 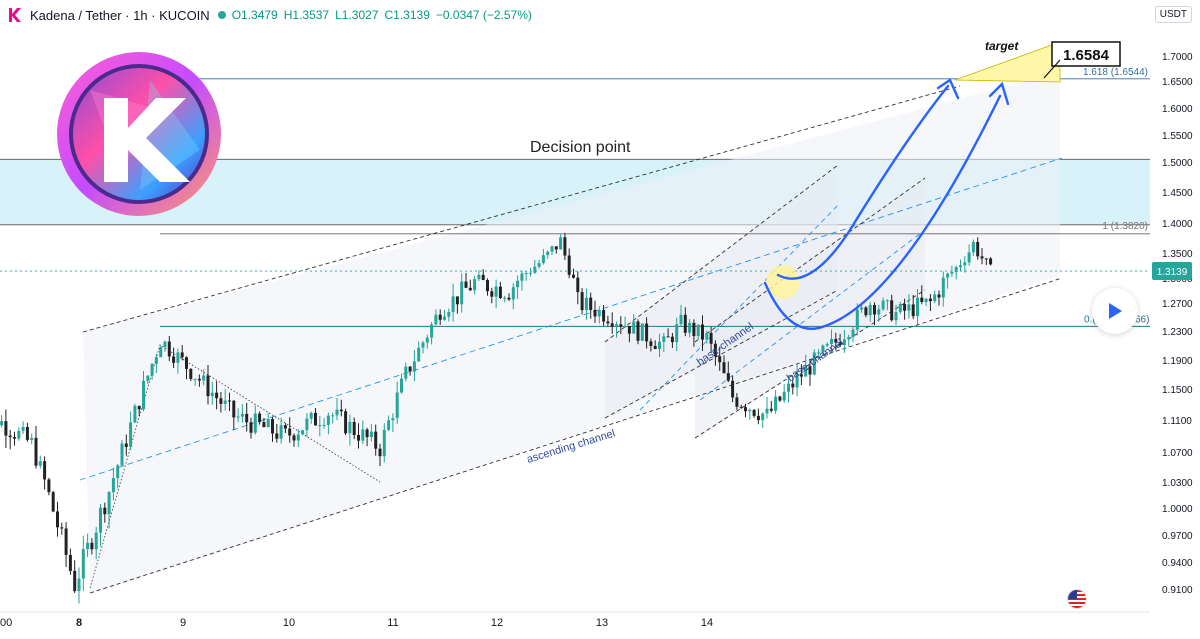 What do you see at coordinates (1090, 319) in the screenshot?
I see `fib-0-label: 0.(` at bounding box center [1090, 319].